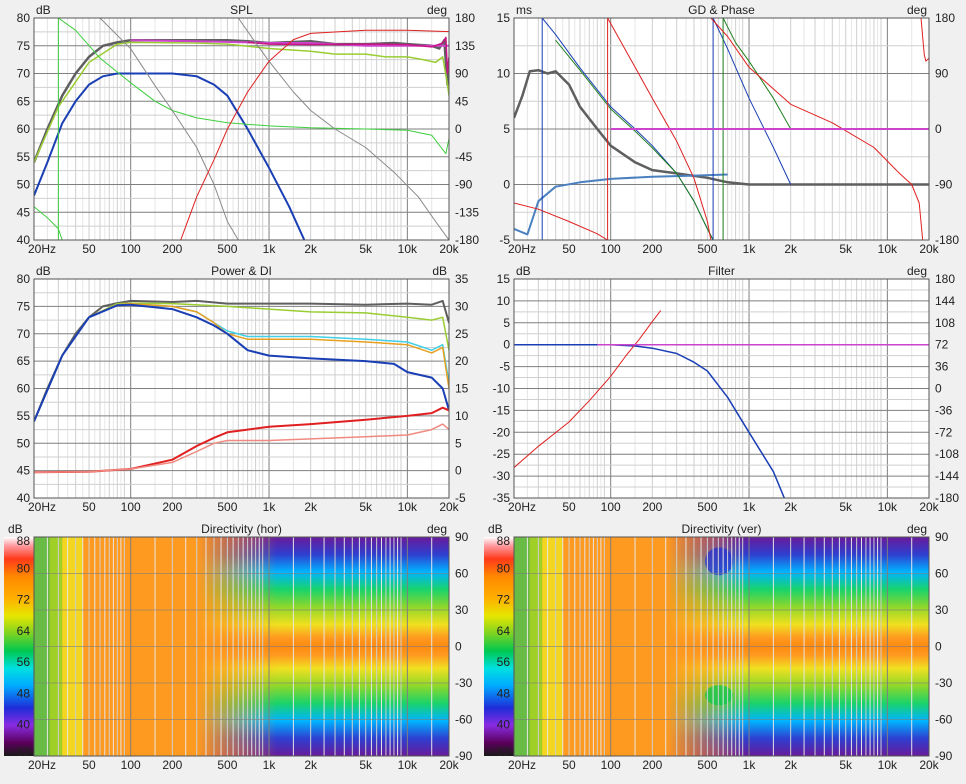 This screenshot has width=966, height=784. Describe the element at coordinates (462, 537) in the screenshot. I see `y-tick-label-right: 90` at that location.